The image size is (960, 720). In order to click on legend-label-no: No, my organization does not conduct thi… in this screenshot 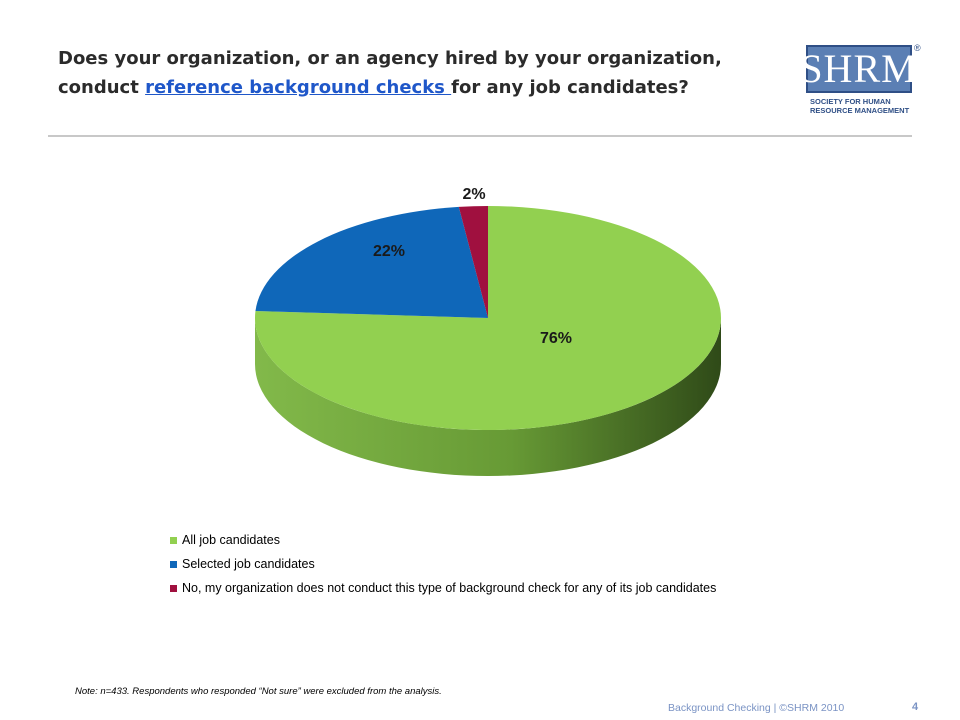, I will do `click(449, 588)`.